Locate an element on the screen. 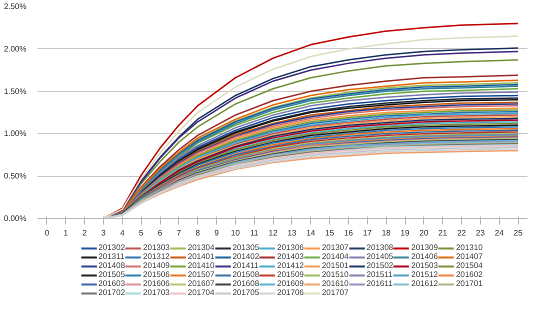  legend-label: 201406 is located at coordinates (424, 256).